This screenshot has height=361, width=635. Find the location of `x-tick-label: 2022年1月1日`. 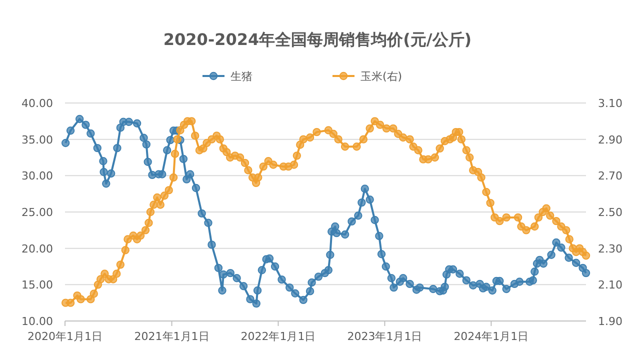

x-tick-label: 2022年1月1日 is located at coordinates (278, 336).